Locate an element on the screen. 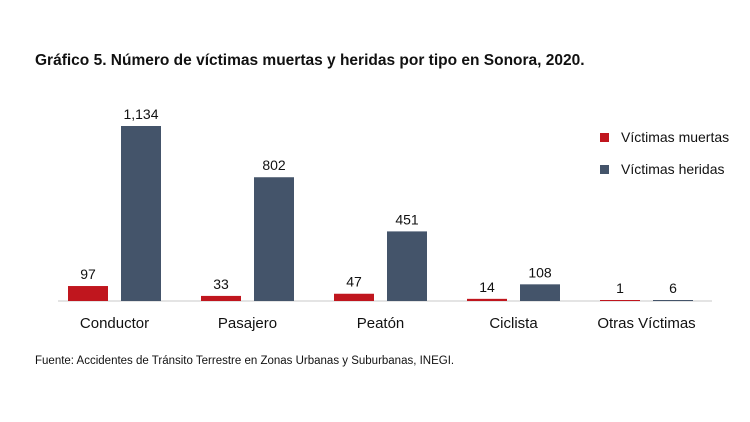 The height and width of the screenshot is (422, 750). value-label-muertas-pasajero: 33 is located at coordinates (221, 284).